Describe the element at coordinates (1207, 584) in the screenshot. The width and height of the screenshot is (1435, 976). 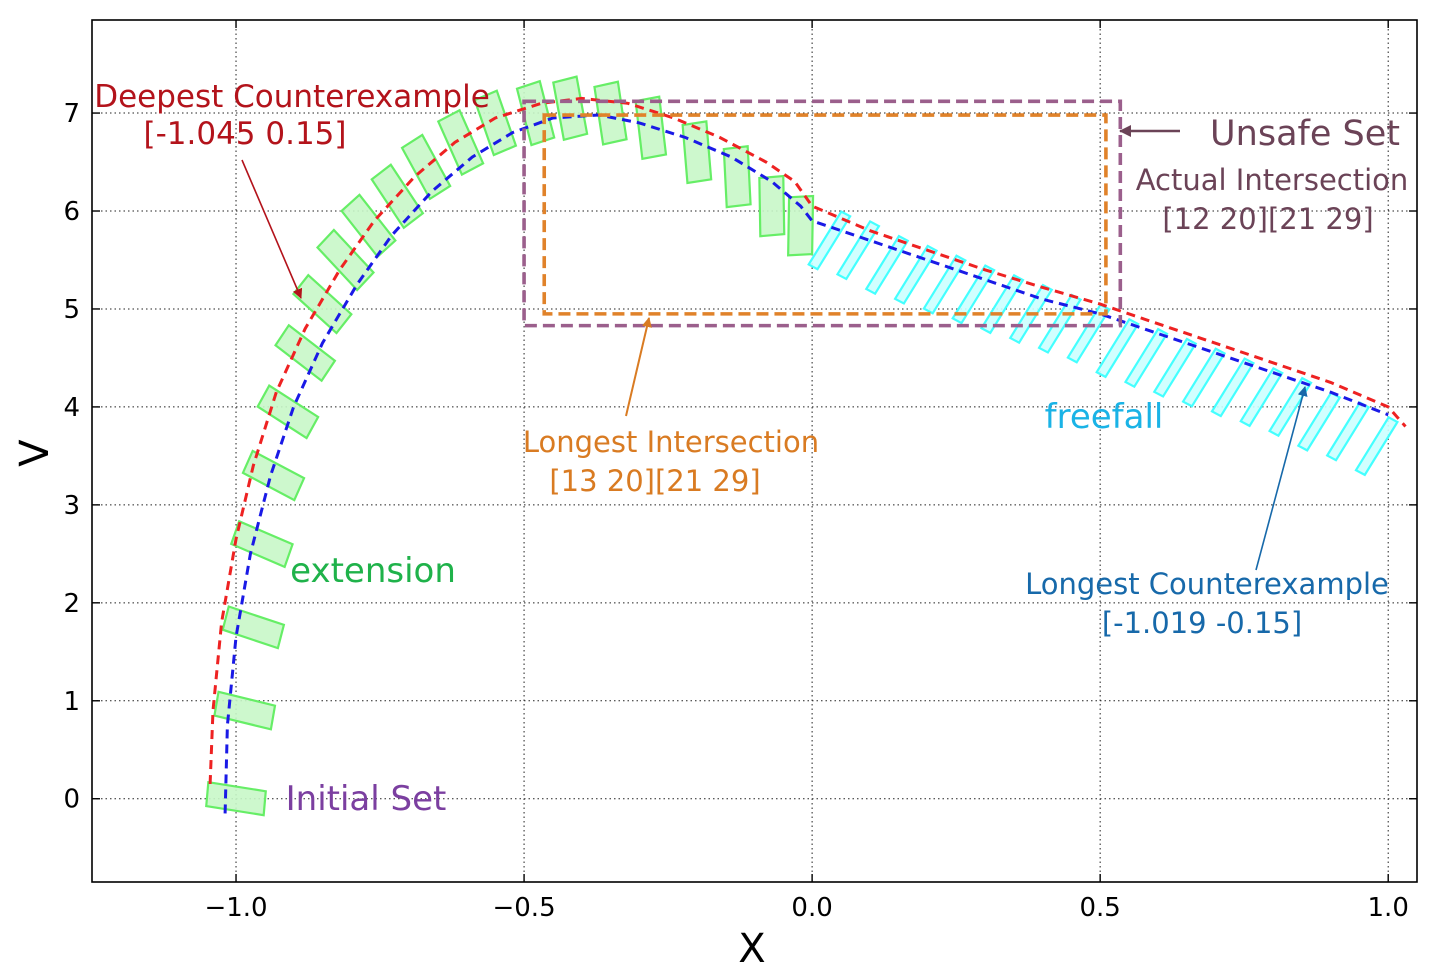
I see `longest-counterexample-title: Longest Counterexample` at that location.